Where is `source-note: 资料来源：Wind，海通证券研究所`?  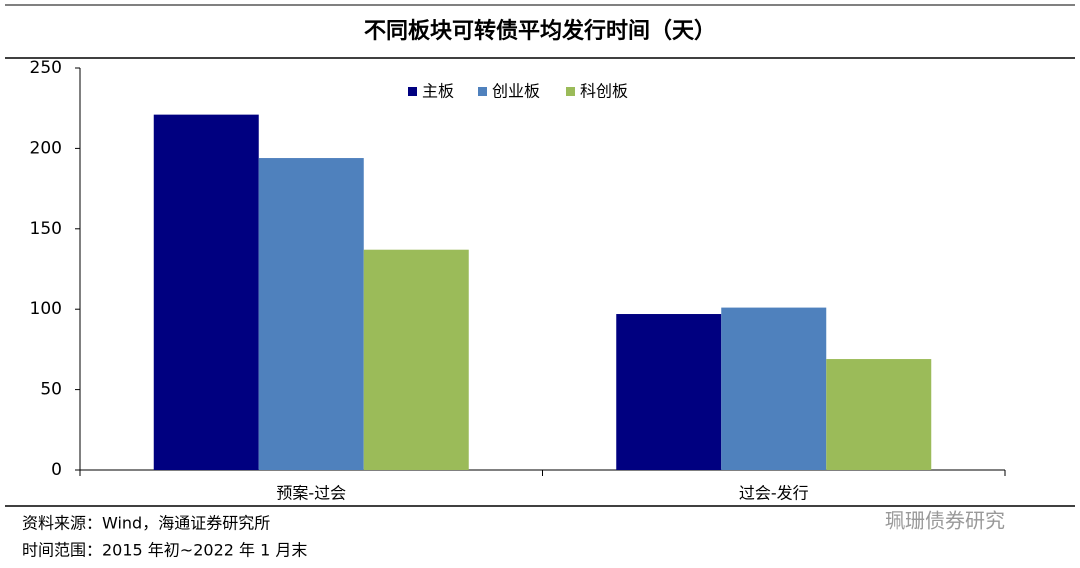 source-note: 资料来源：Wind，海通证券研究所 is located at coordinates (146, 523).